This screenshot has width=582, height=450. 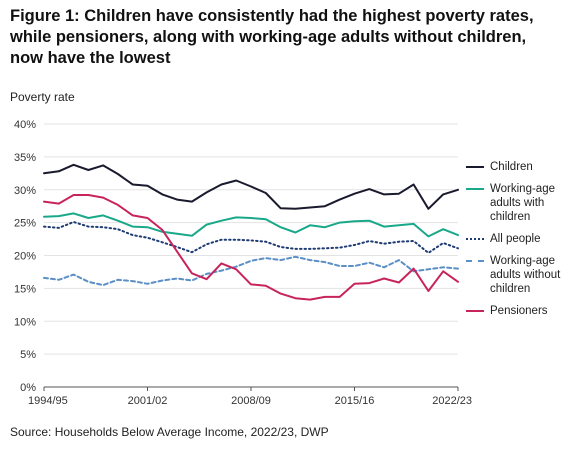 I want to click on legend-item: Pensioners, so click(x=522, y=311).